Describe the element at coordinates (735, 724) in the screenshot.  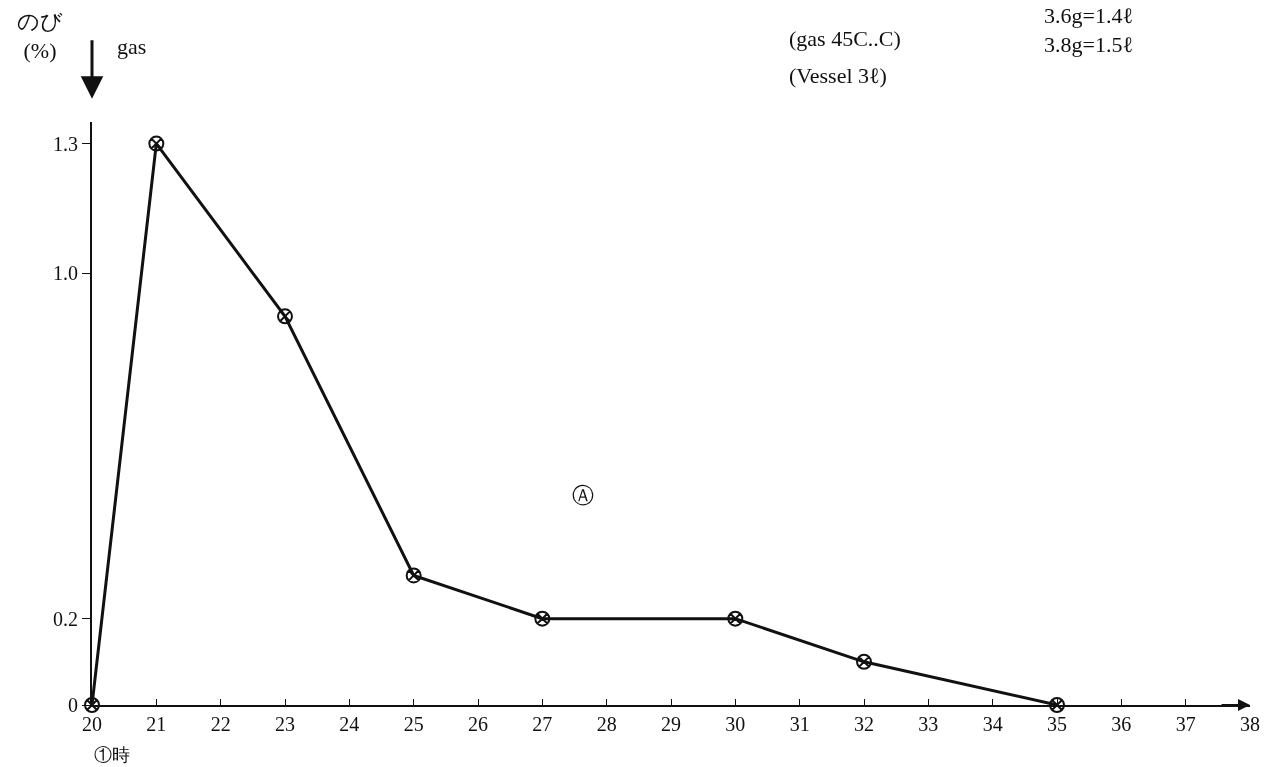
I see `x-tick-label: 30` at that location.